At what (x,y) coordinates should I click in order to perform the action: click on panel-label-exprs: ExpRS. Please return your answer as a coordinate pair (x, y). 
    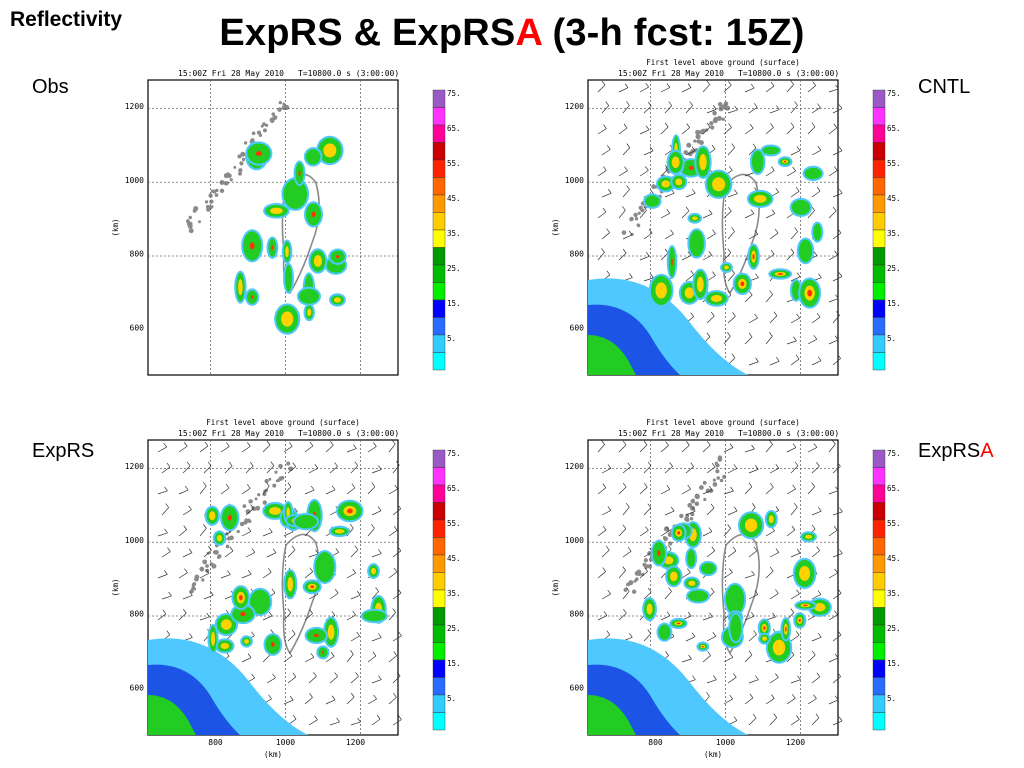
    Looking at the image, I should click on (63, 451).